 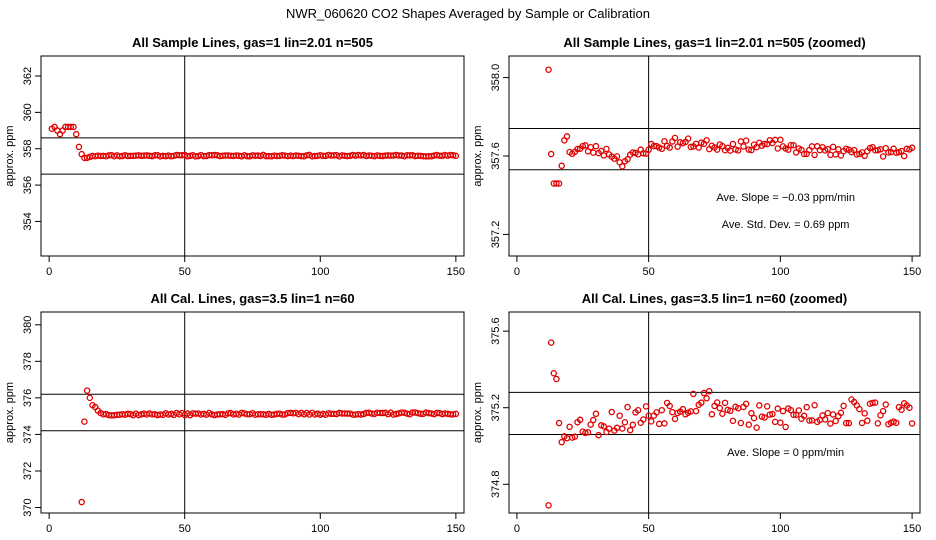 I want to click on y-tick-label: 354, so click(x=28, y=221).